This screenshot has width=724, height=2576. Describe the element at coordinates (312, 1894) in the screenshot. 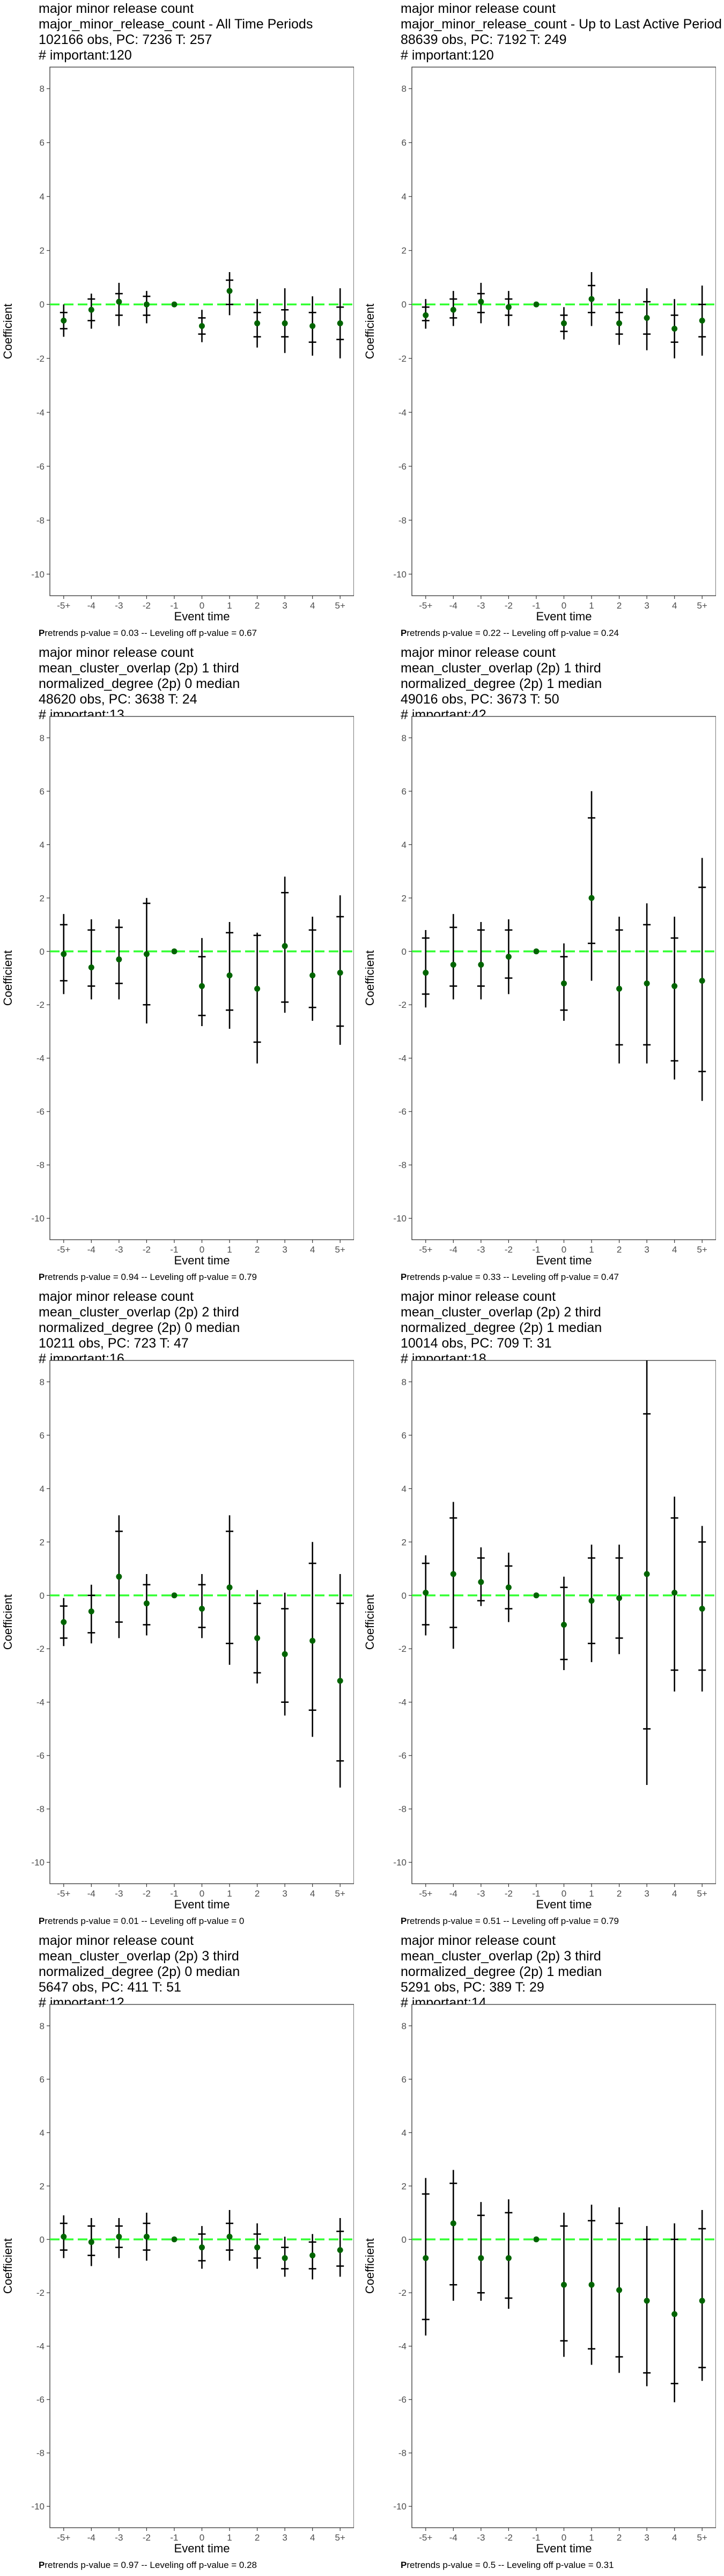

I see `x-tick-label: 4` at that location.